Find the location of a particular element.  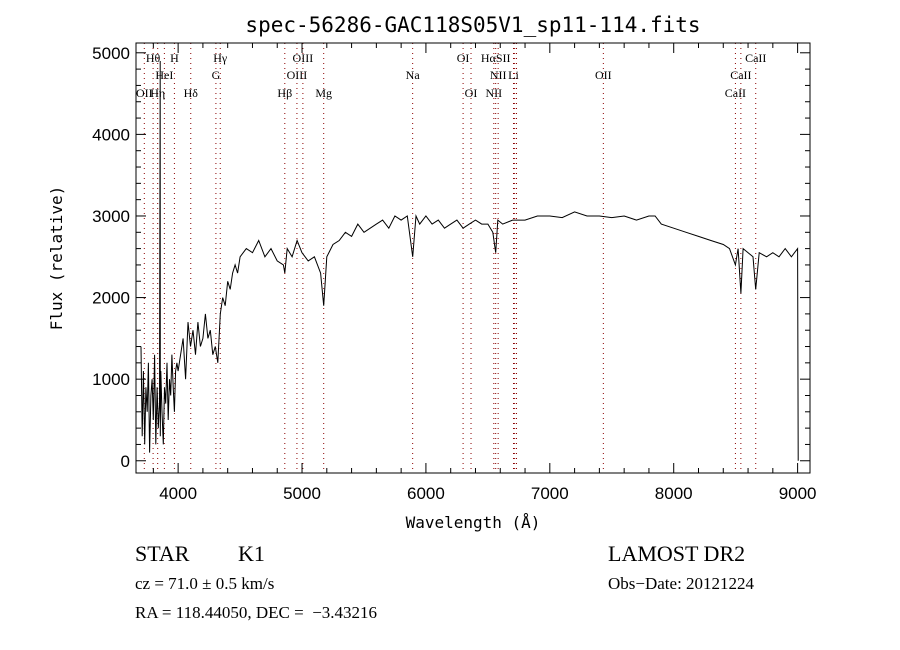

x-tick-label: 5000 is located at coordinates (302, 493).